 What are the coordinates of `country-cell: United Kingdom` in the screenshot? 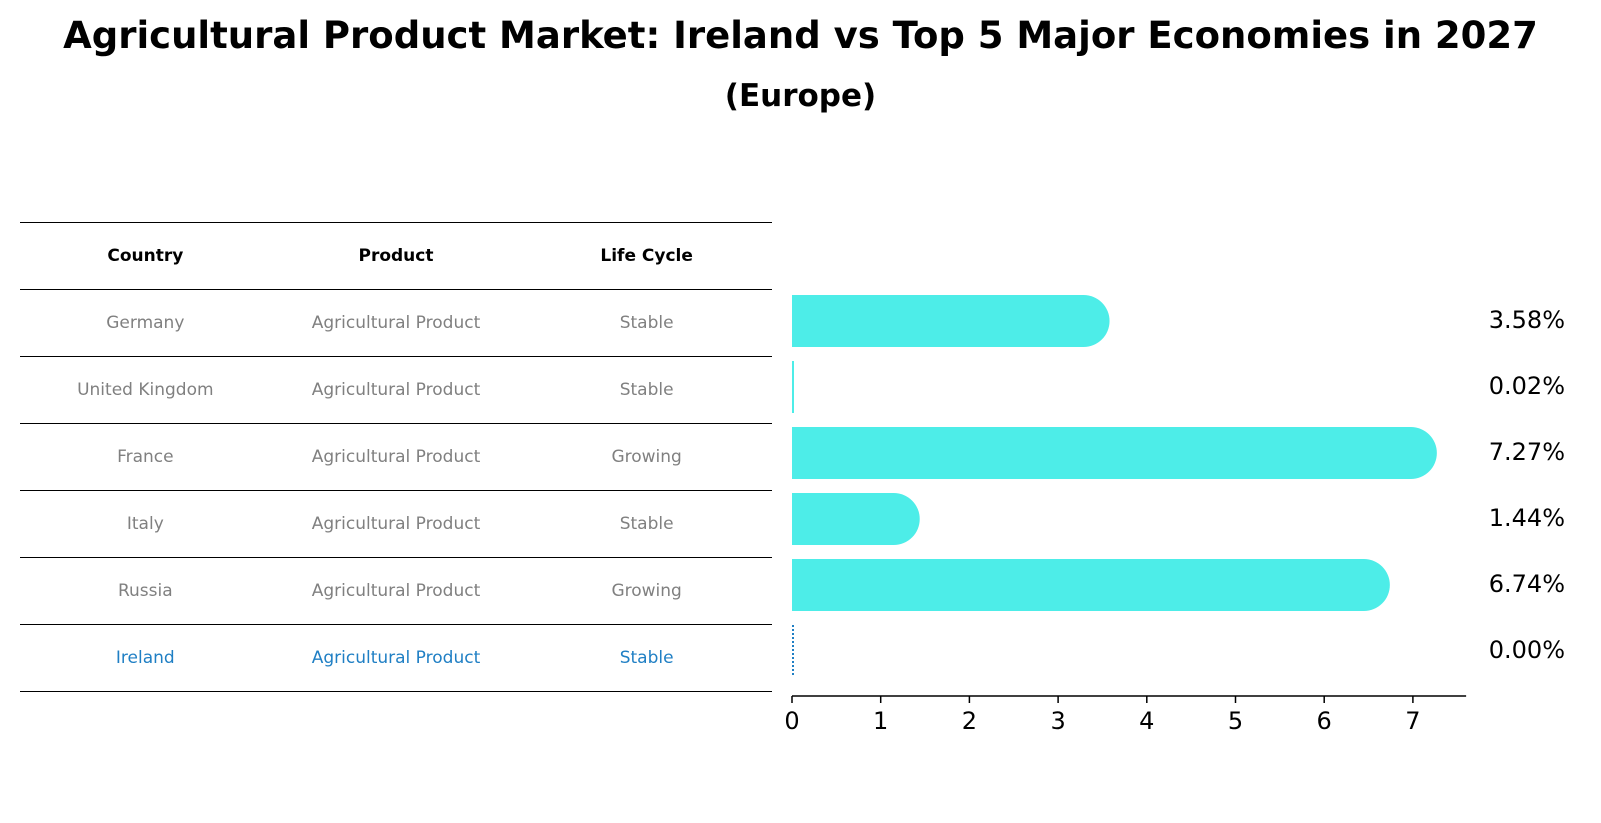 It's located at (145, 390).